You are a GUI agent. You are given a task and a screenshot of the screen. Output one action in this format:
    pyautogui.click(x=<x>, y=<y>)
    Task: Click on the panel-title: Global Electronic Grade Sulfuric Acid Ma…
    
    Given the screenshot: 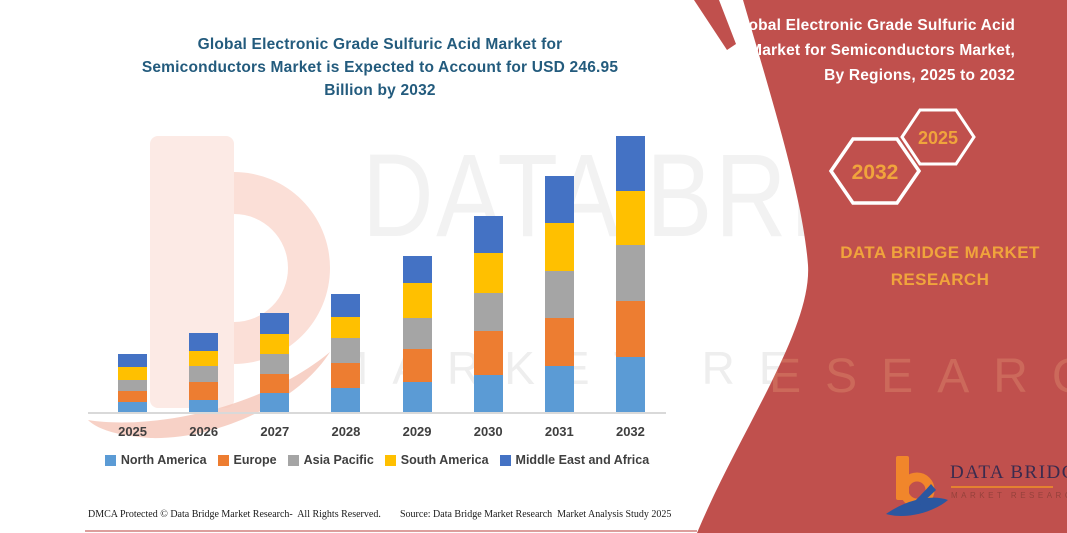 What is the action you would take?
    pyautogui.click(x=873, y=50)
    